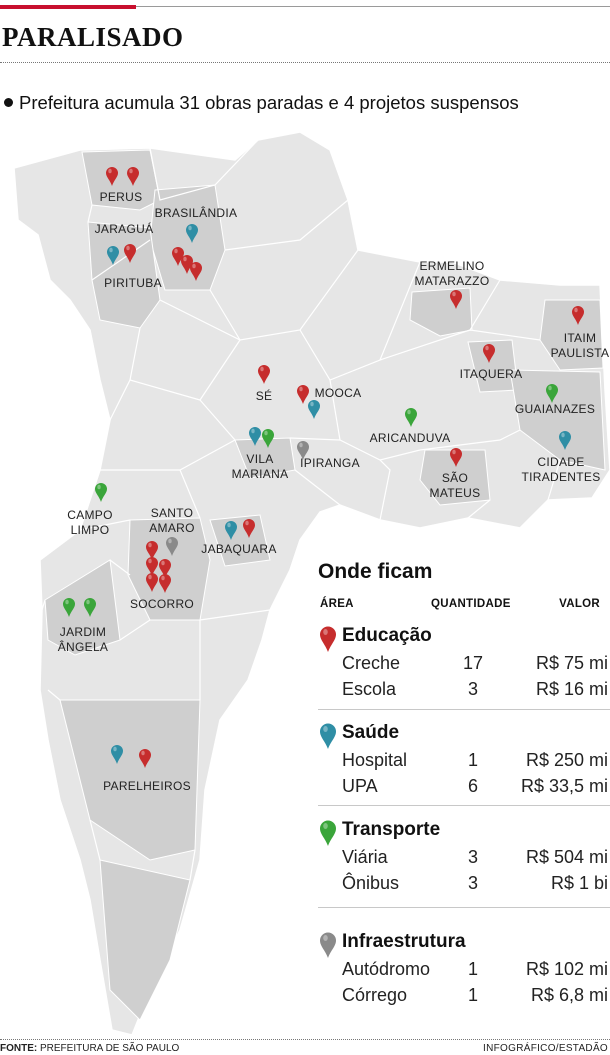 The width and height of the screenshot is (610, 1055). I want to click on table-row: Hospital 1 R$ 250 mi, so click(464, 761).